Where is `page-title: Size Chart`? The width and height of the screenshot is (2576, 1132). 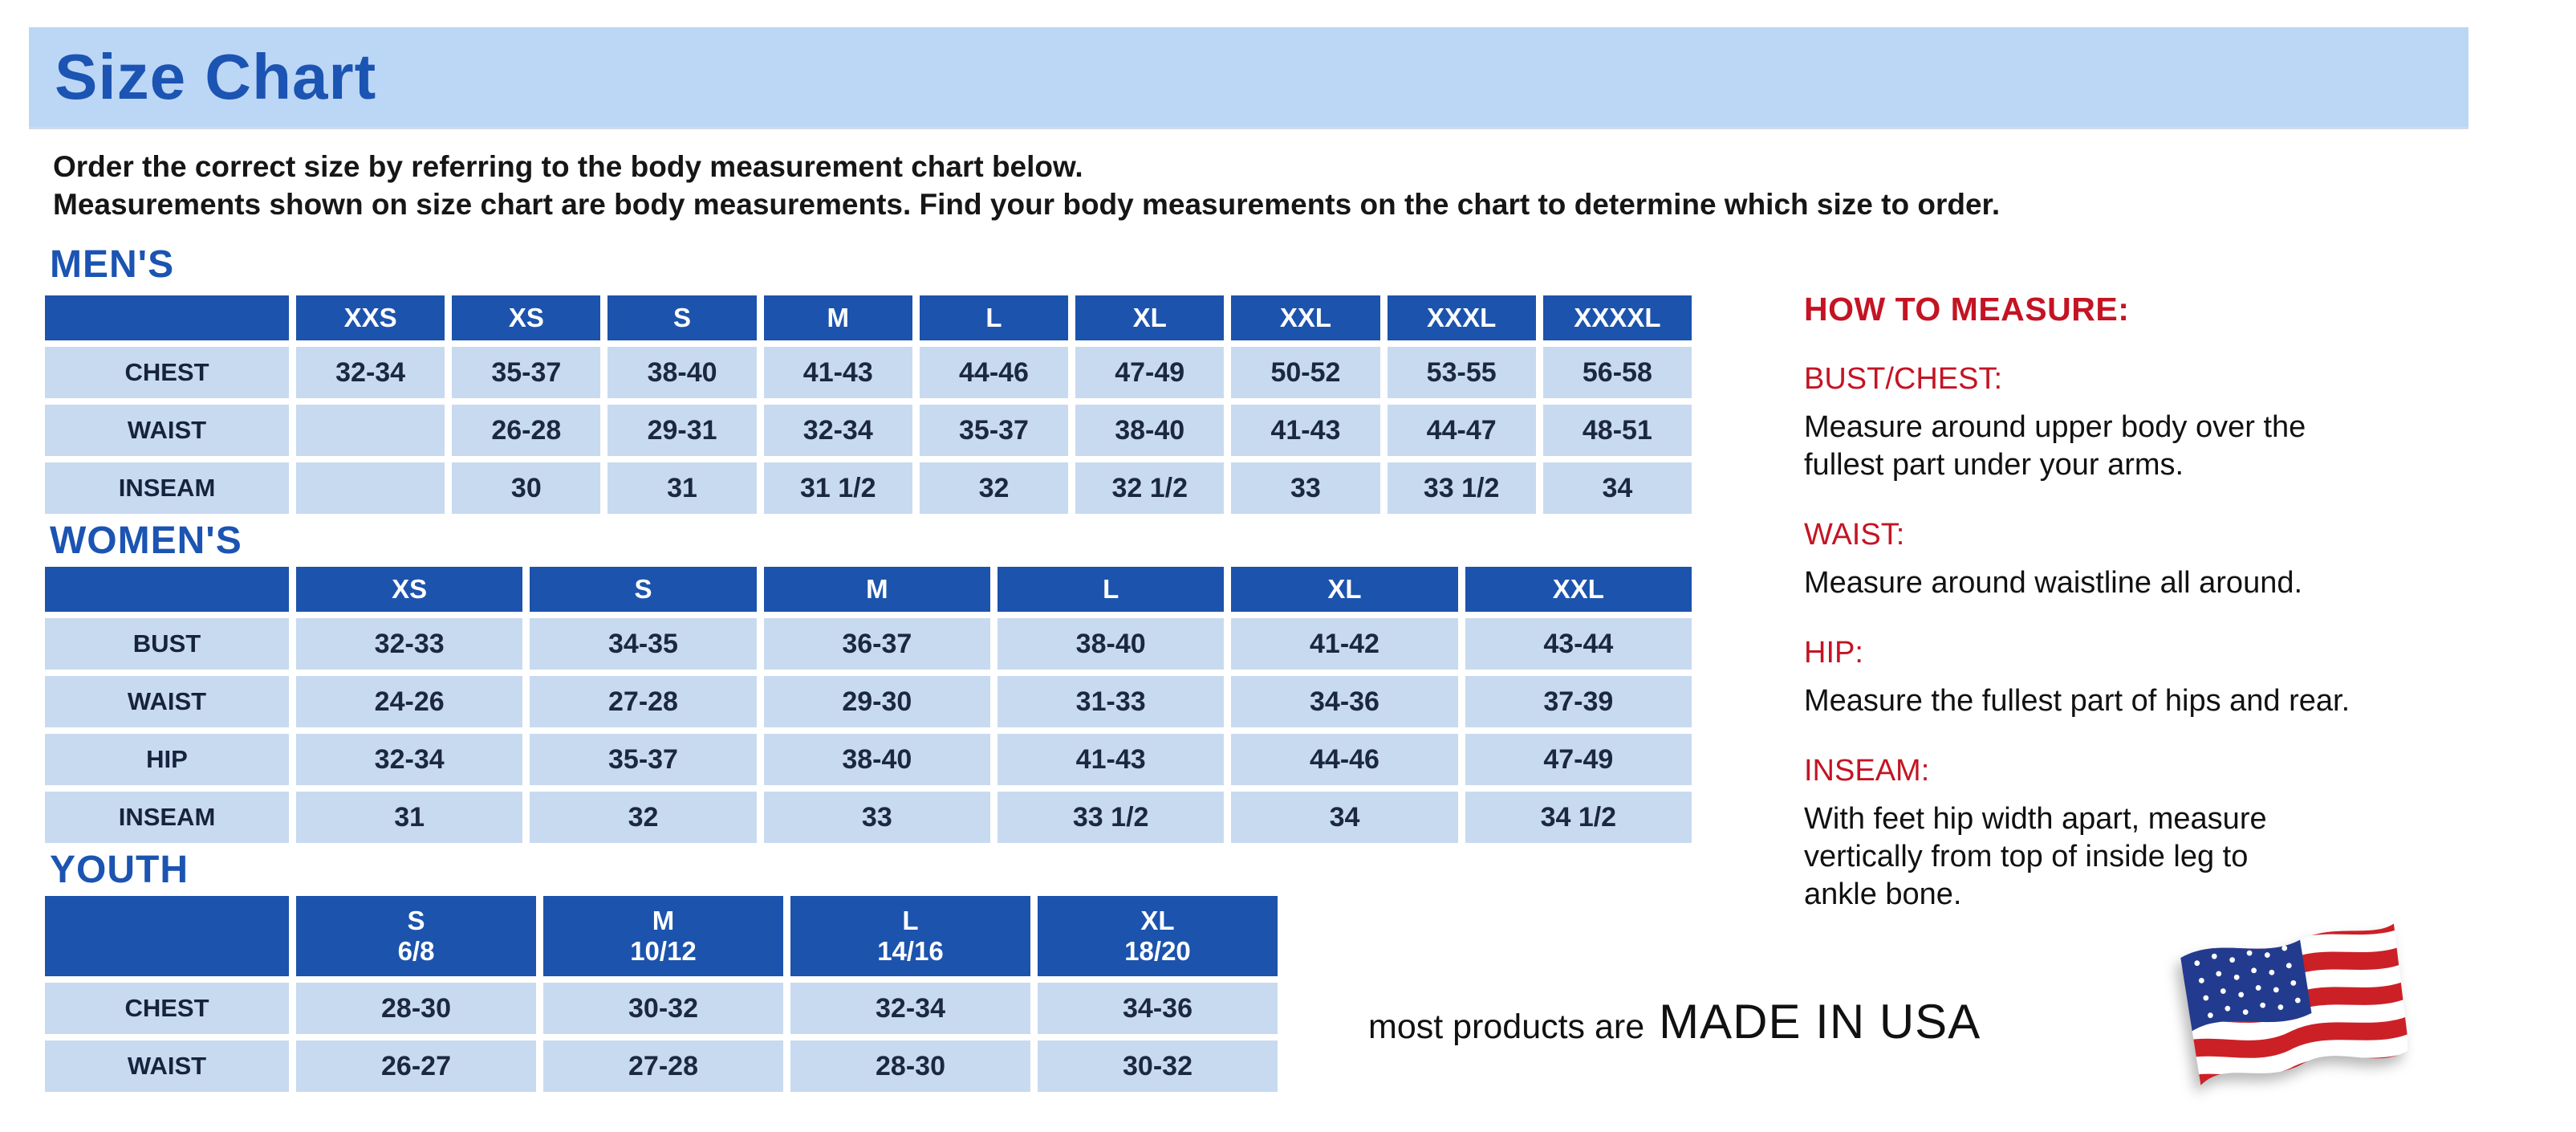 page-title: Size Chart is located at coordinates (216, 77).